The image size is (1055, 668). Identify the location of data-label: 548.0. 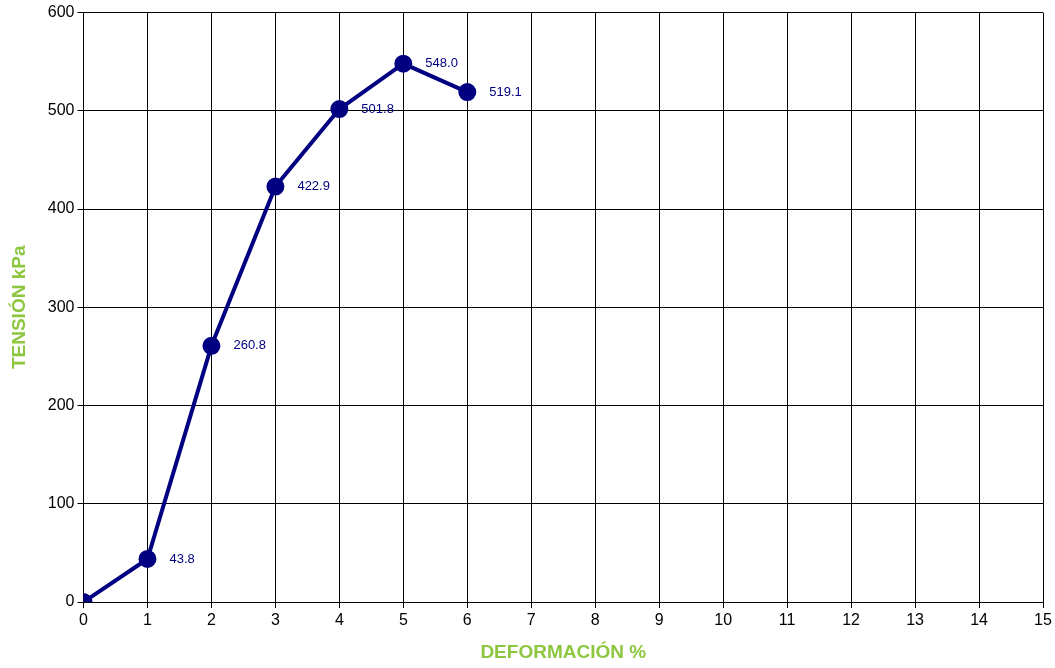
(441, 63).